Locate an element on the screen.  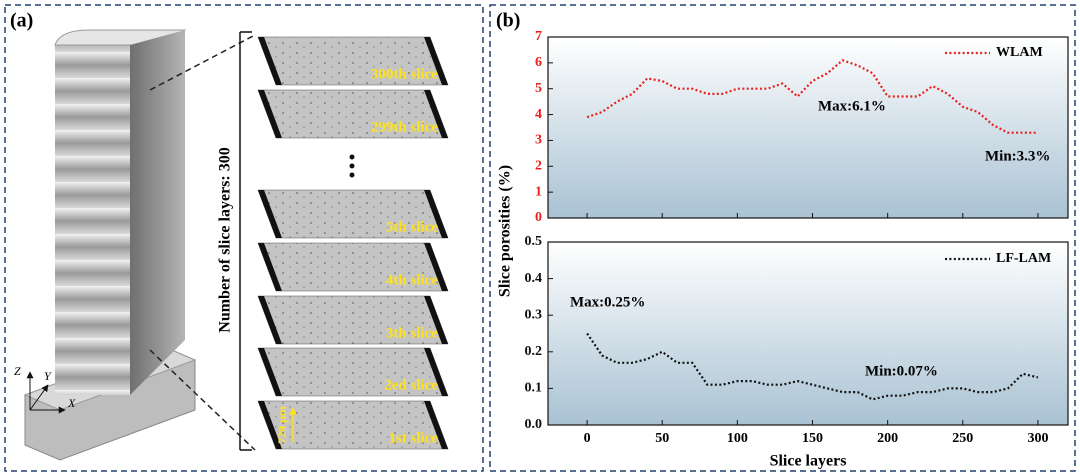
scale-label: 729 μm is located at coordinates (282, 425).